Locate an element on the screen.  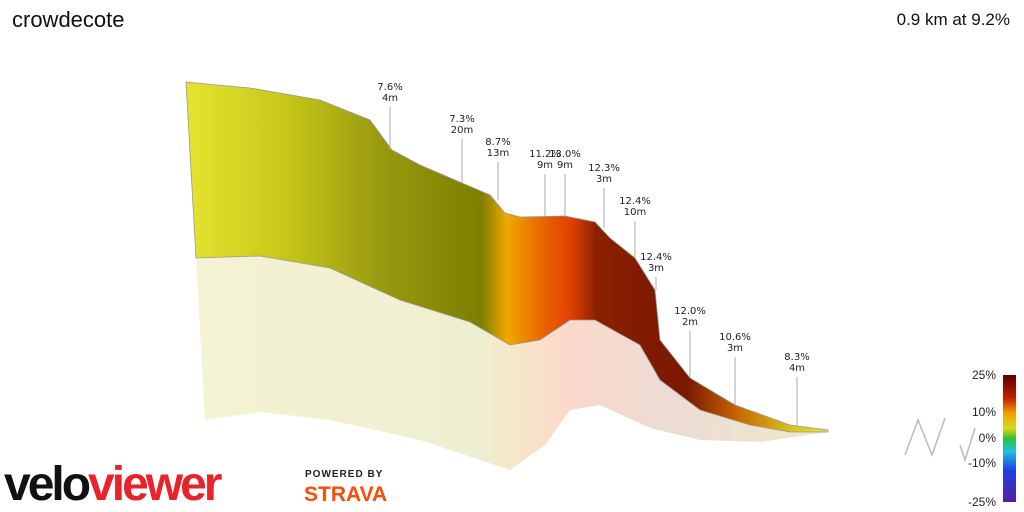
annotation-grade: 10.6% is located at coordinates (735, 337).